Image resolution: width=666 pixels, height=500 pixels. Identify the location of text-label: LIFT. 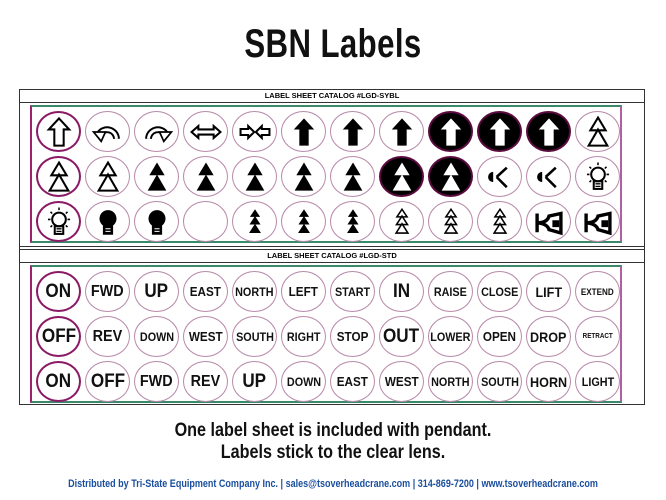
(548, 291).